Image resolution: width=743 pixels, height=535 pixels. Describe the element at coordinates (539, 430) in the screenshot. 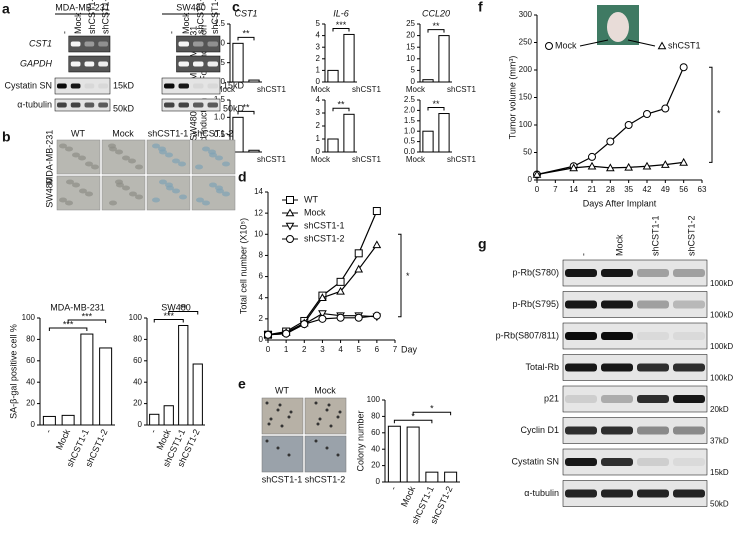

I see `row-label: Cyclin D1` at that location.